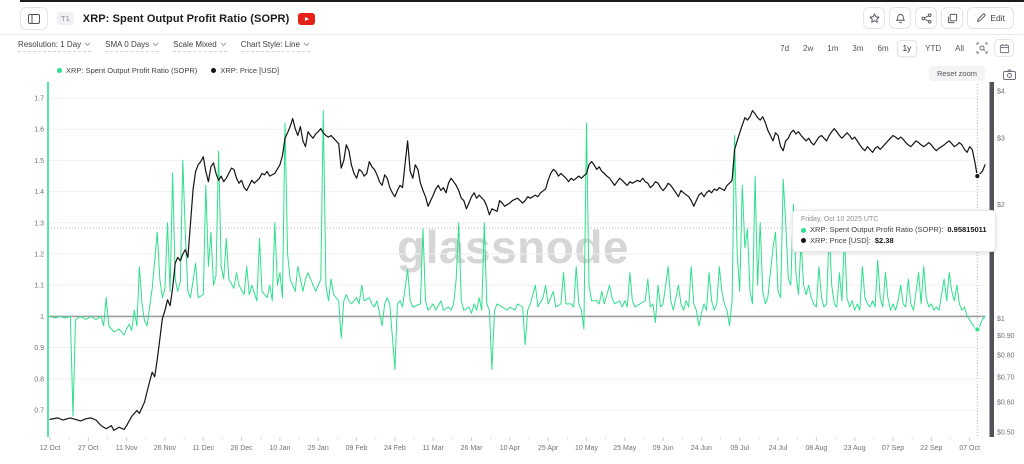 The height and width of the screenshot is (464, 1024). Describe the element at coordinates (701, 448) in the screenshot. I see `x-axis-tick-label: 24 Jun` at that location.